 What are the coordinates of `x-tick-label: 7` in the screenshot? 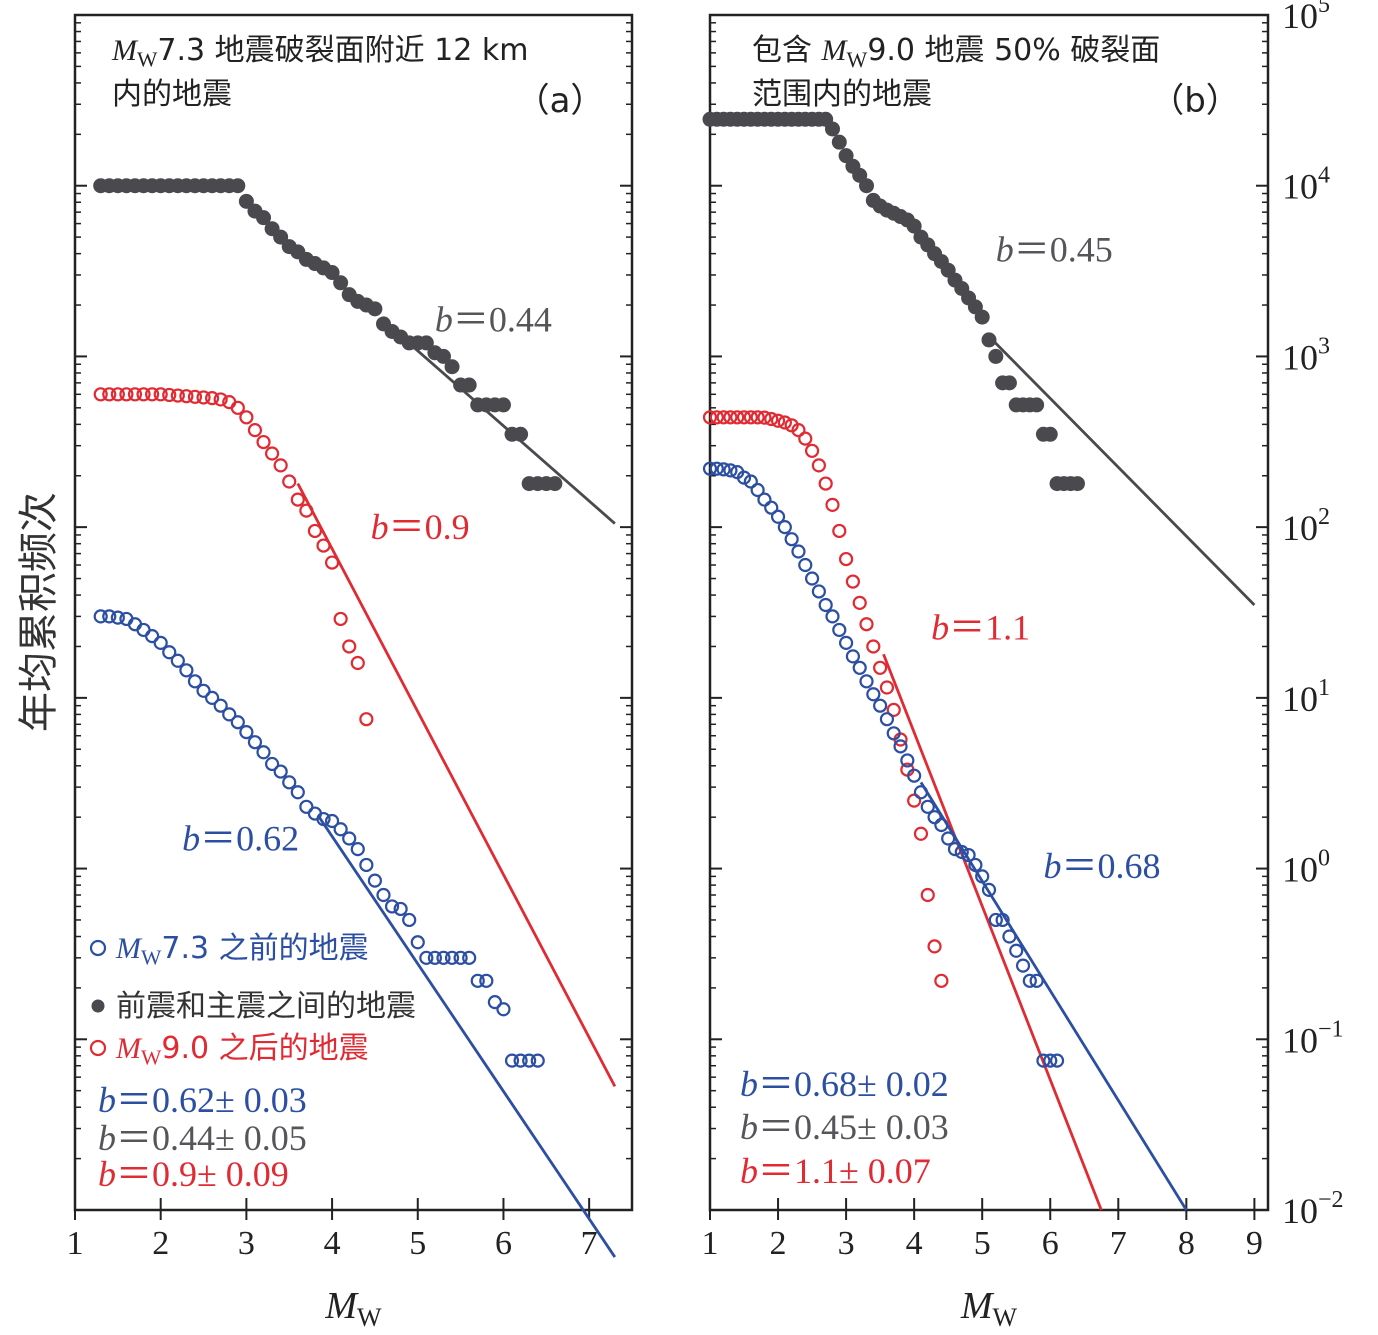 It's located at (589, 1243).